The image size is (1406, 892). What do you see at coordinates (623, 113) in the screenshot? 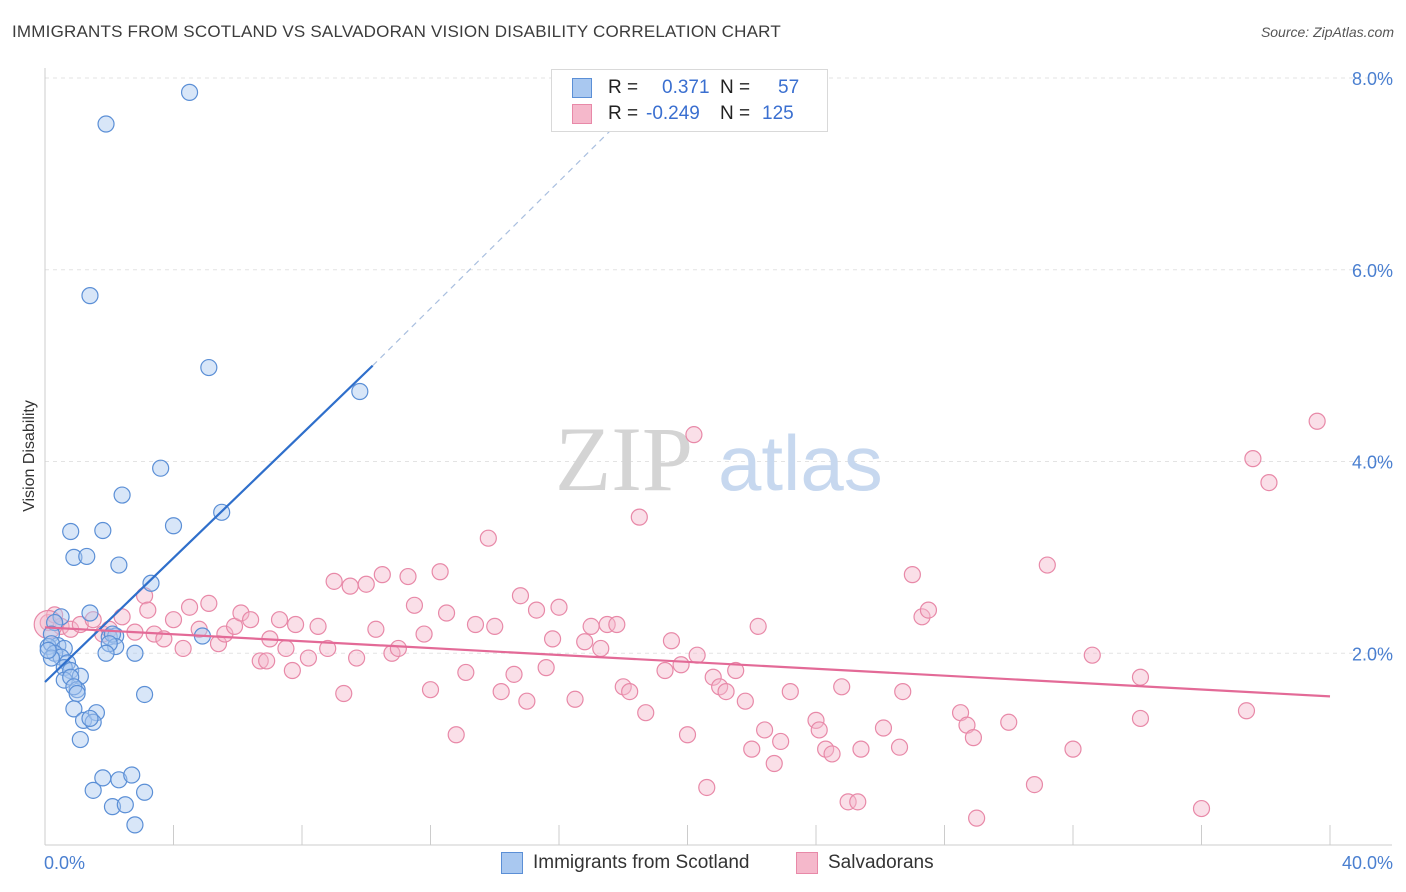
I see `legend-r-label: R =` at bounding box center [623, 113].